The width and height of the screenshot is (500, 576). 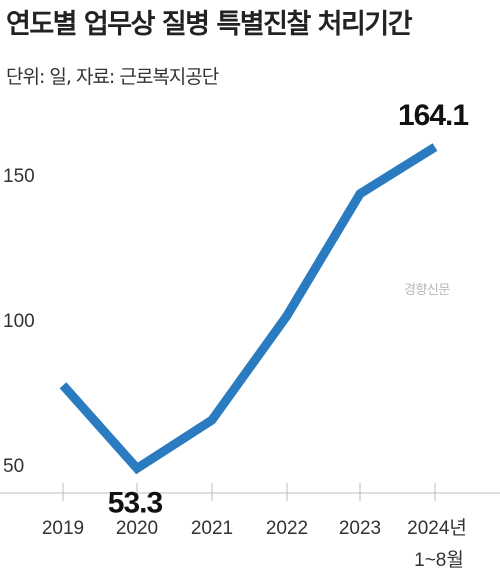 What do you see at coordinates (427, 290) in the screenshot?
I see `watermark: 경향신문` at bounding box center [427, 290].